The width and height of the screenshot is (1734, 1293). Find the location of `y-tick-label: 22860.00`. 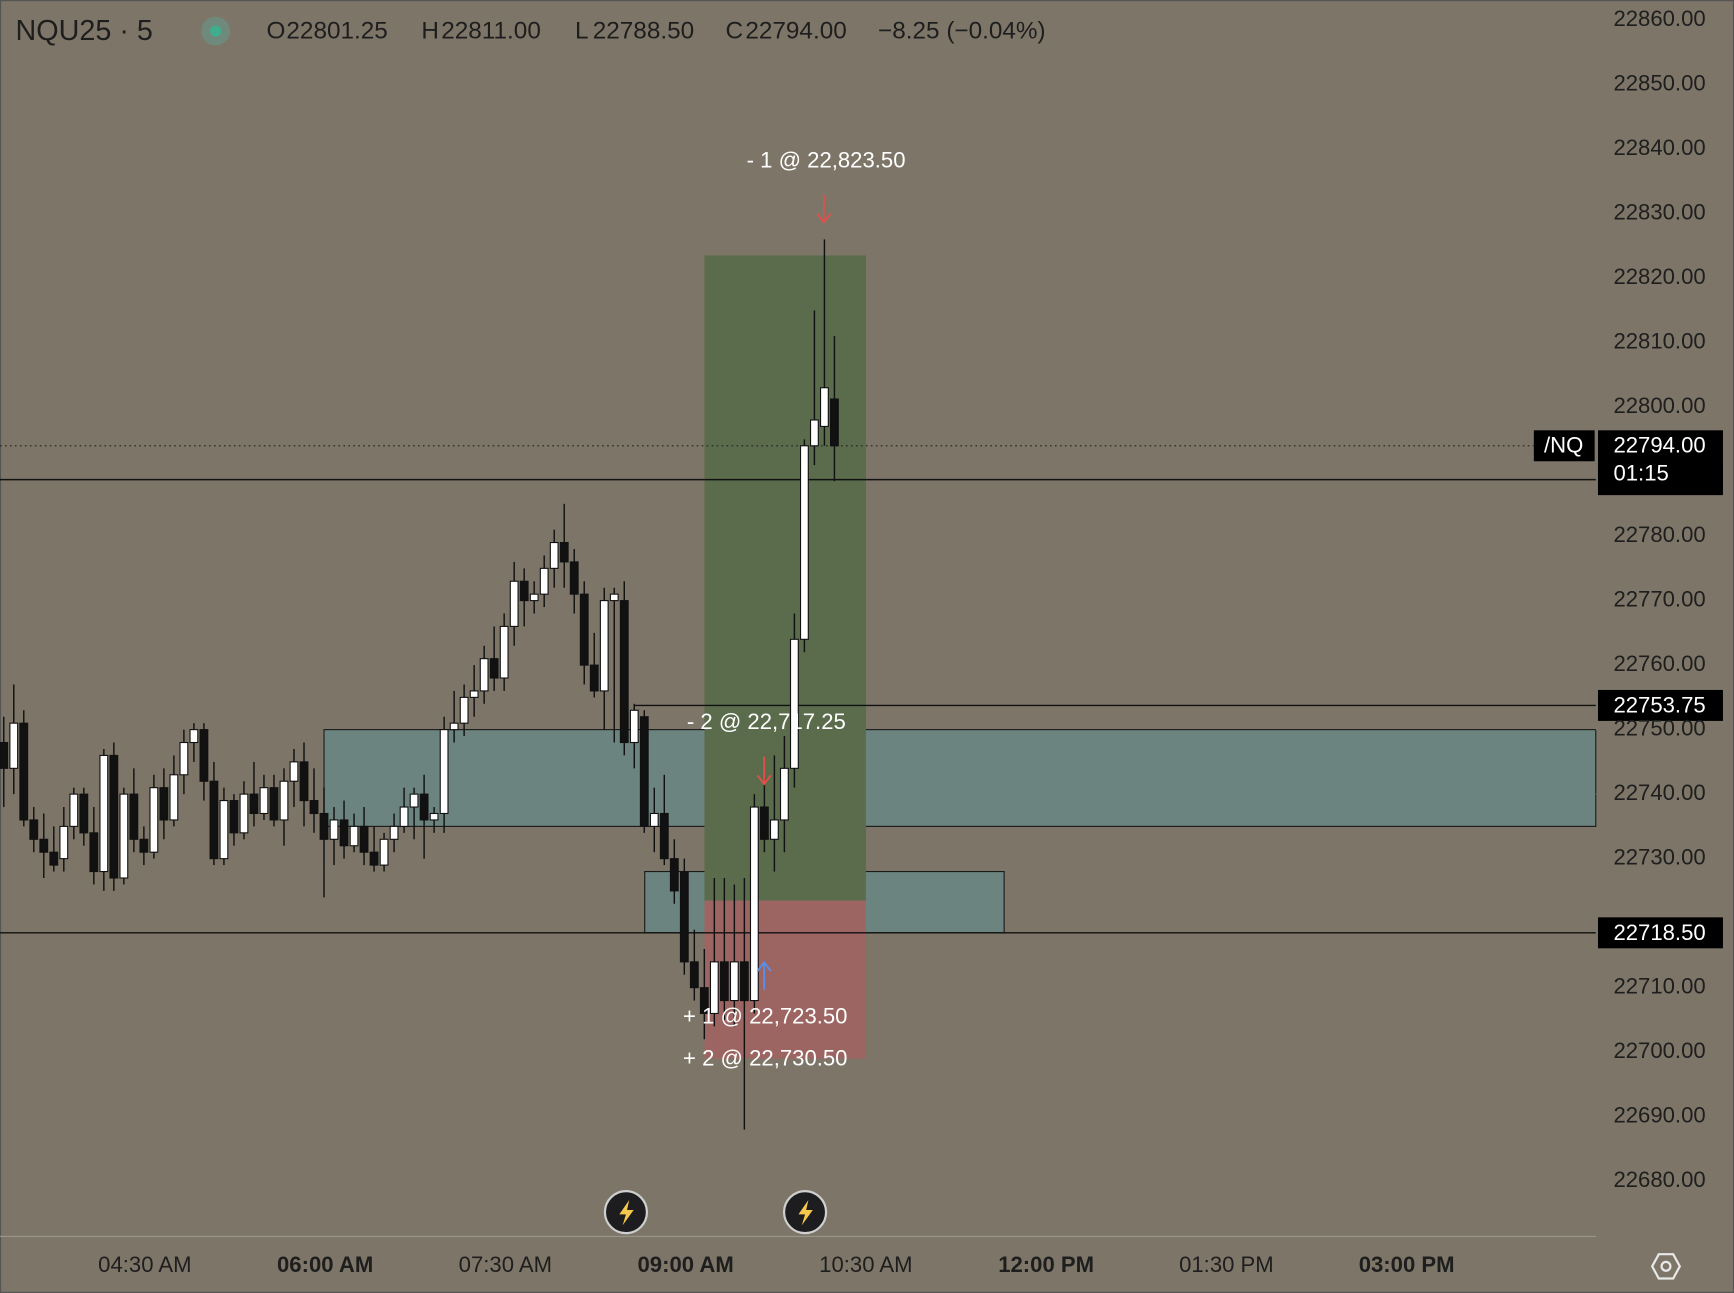

y-tick-label: 22860.00 is located at coordinates (1659, 18).